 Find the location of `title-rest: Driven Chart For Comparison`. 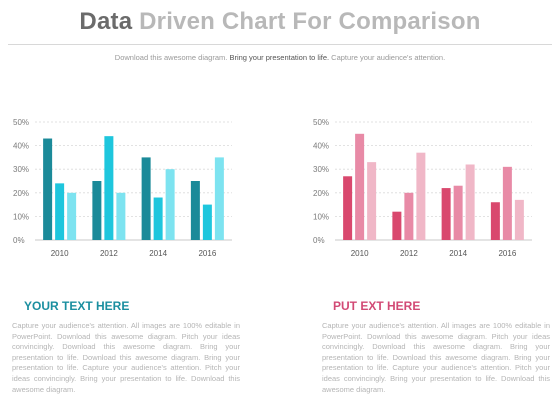

title-rest: Driven Chart For Comparison is located at coordinates (306, 21).